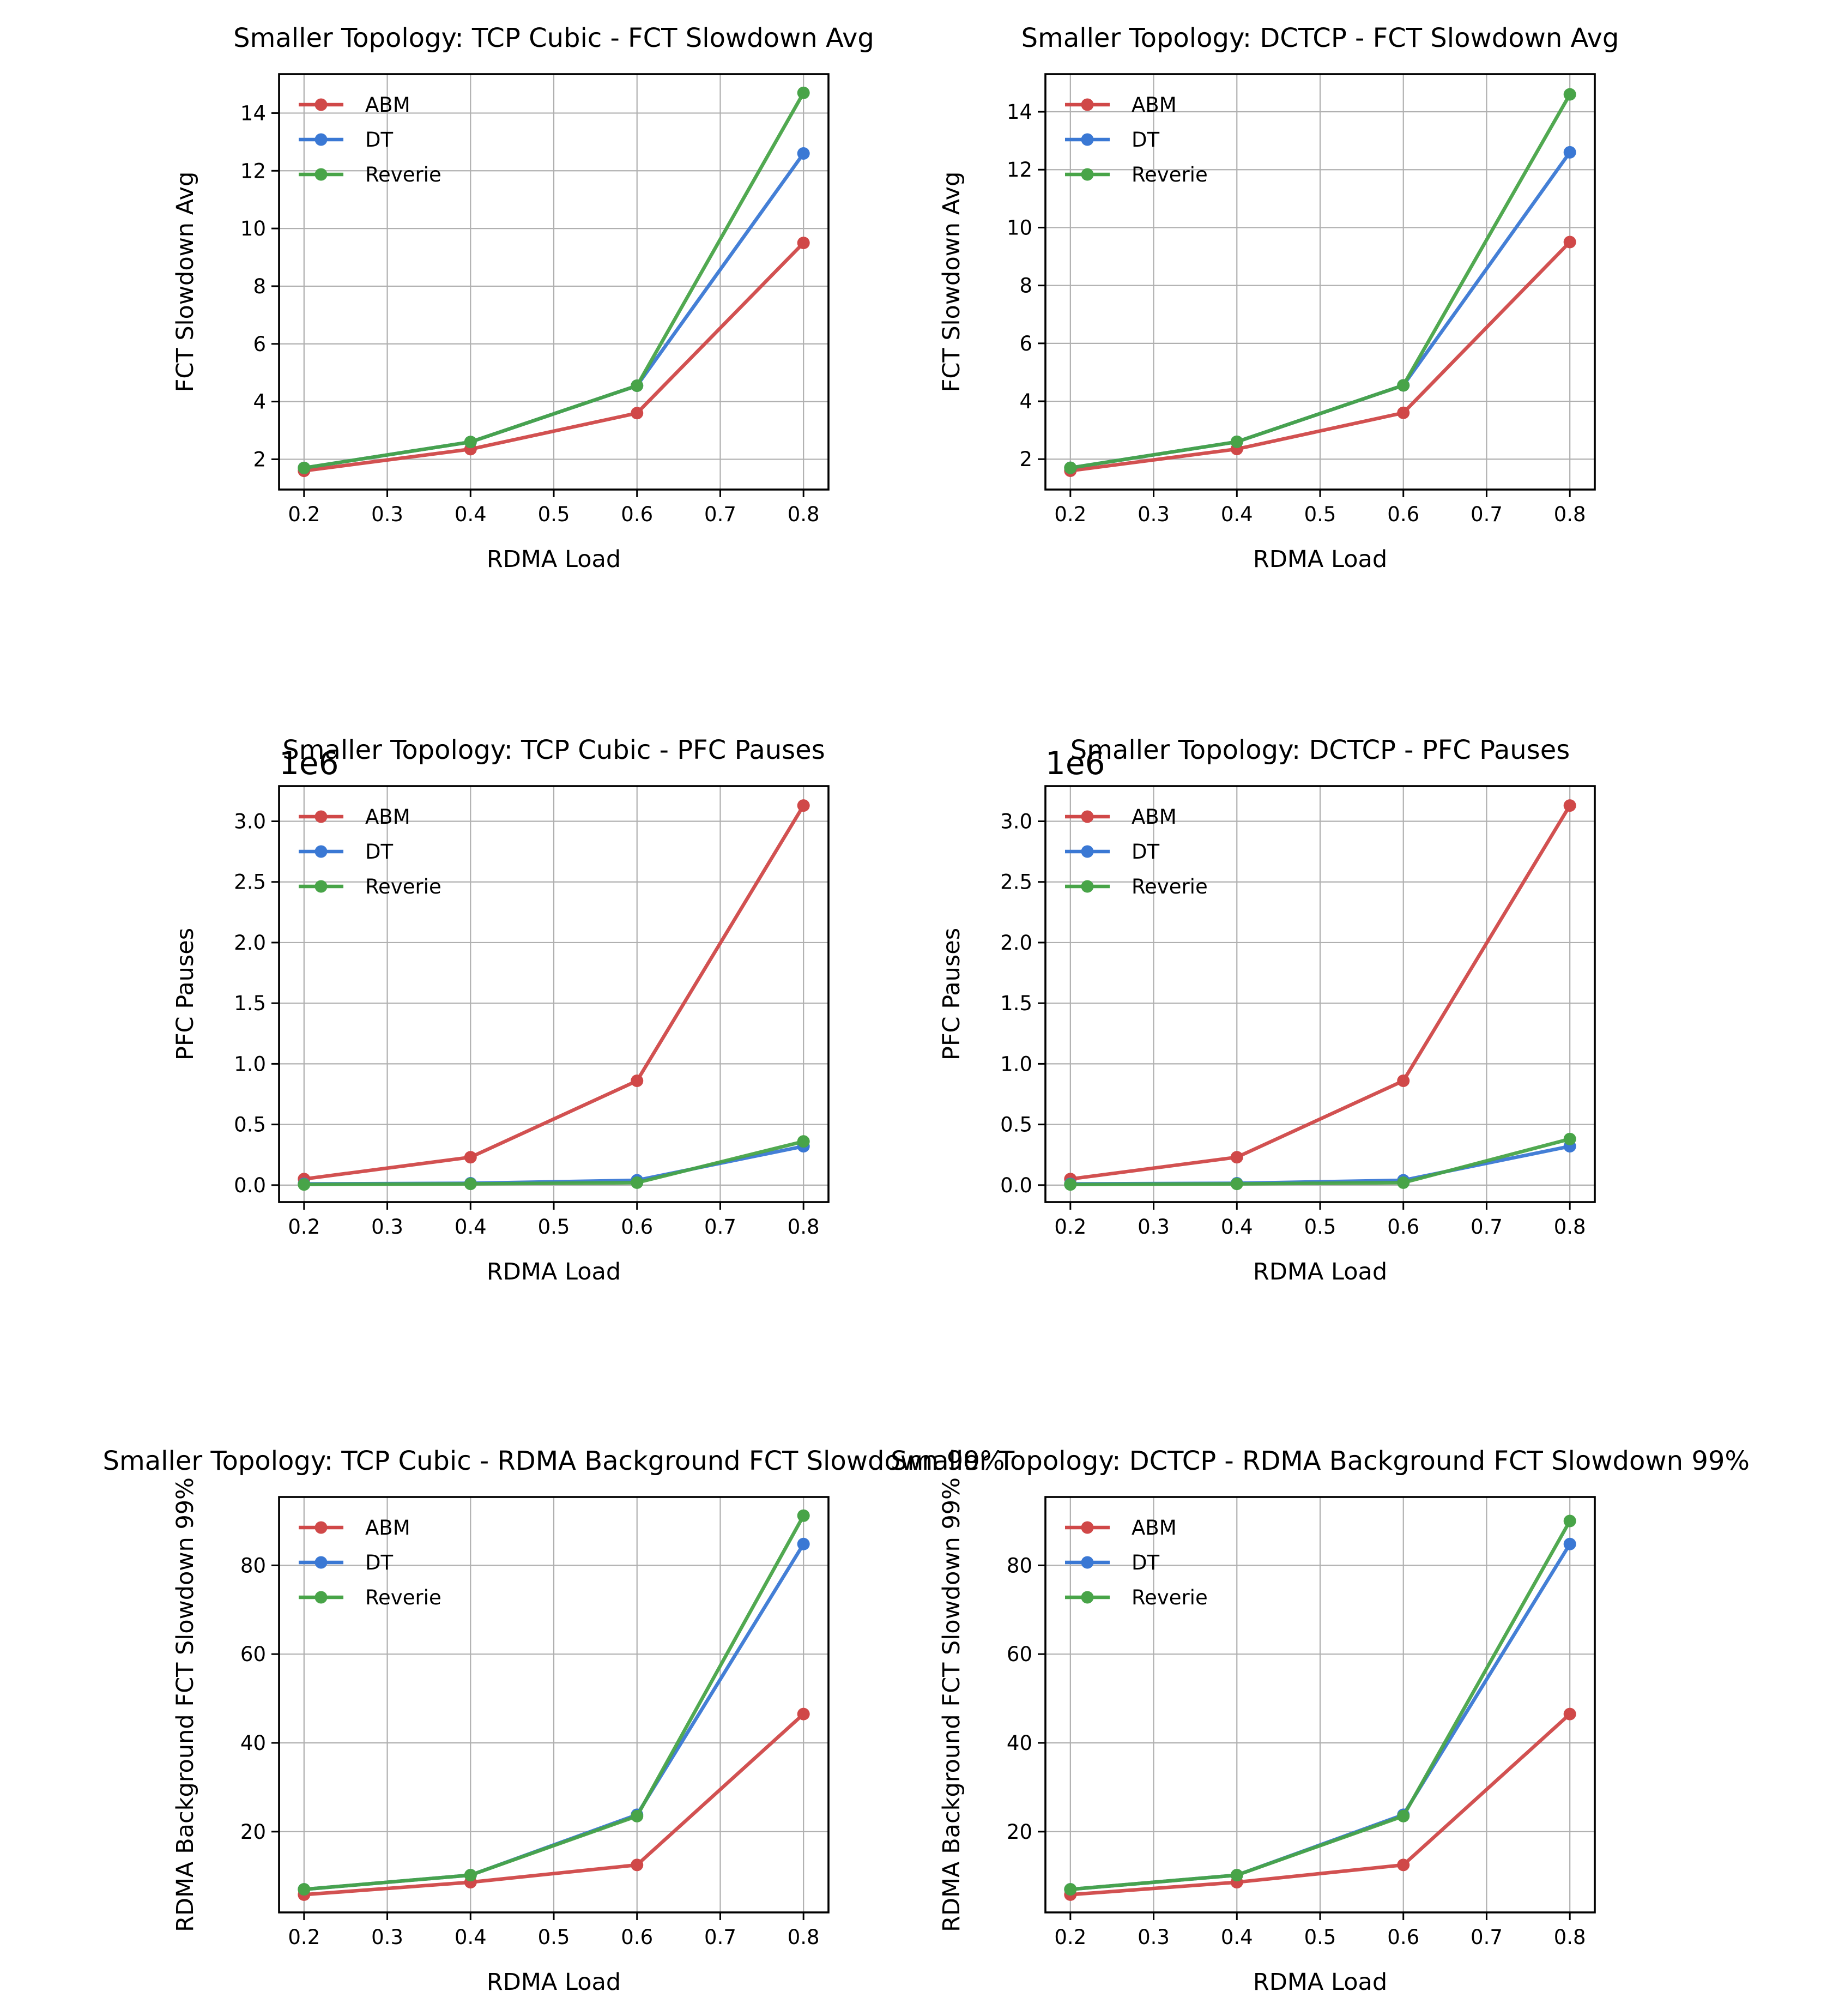  What do you see at coordinates (253, 1832) in the screenshot?
I see `y-tick-label: 20` at bounding box center [253, 1832].